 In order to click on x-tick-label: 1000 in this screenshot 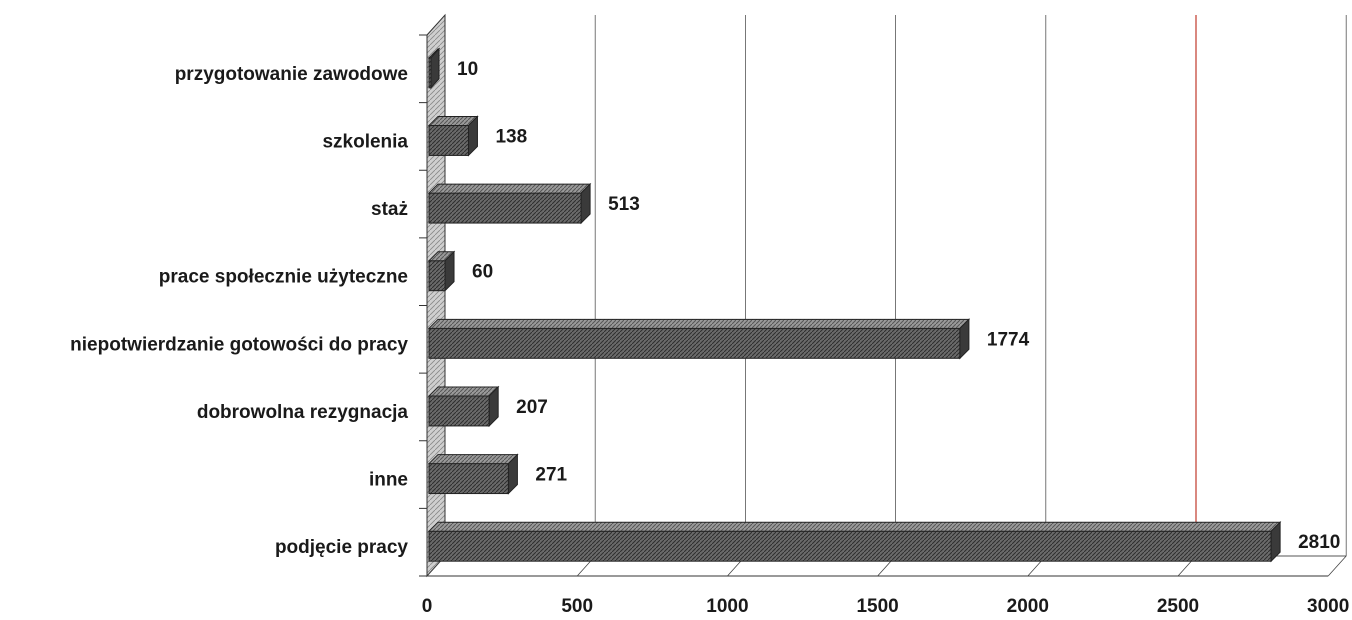, I will do `click(727, 606)`.